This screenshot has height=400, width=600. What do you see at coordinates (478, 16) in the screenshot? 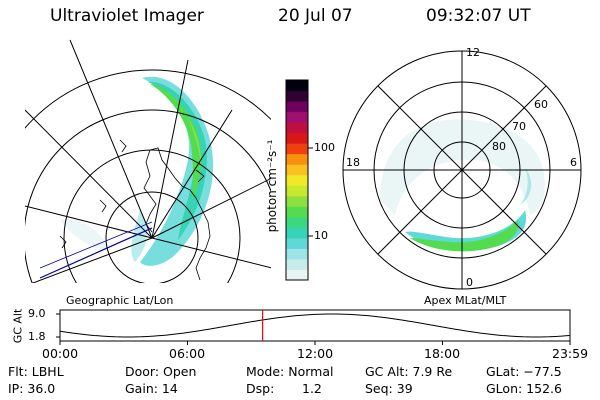
I see `time-label: 09:32:07 UT` at bounding box center [478, 16].